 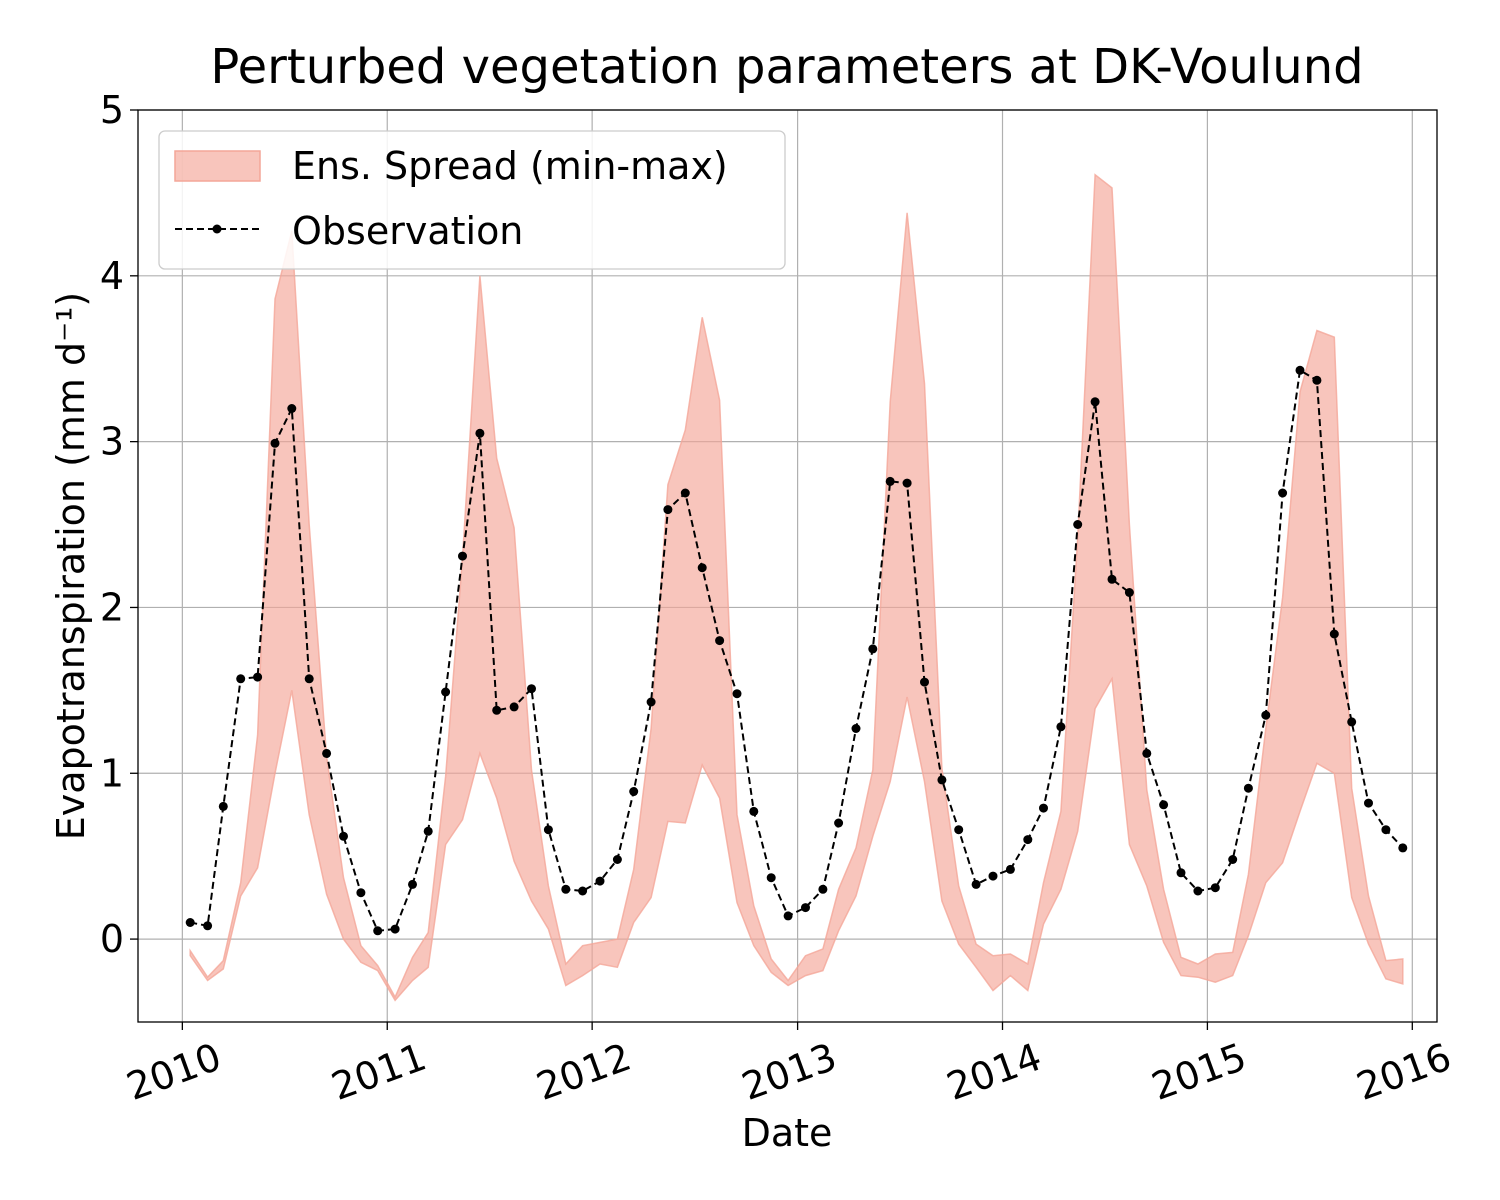 I want to click on x-axis: 2010 2011 2012 2013 2014 2015 2016, so click(x=789, y=1065).